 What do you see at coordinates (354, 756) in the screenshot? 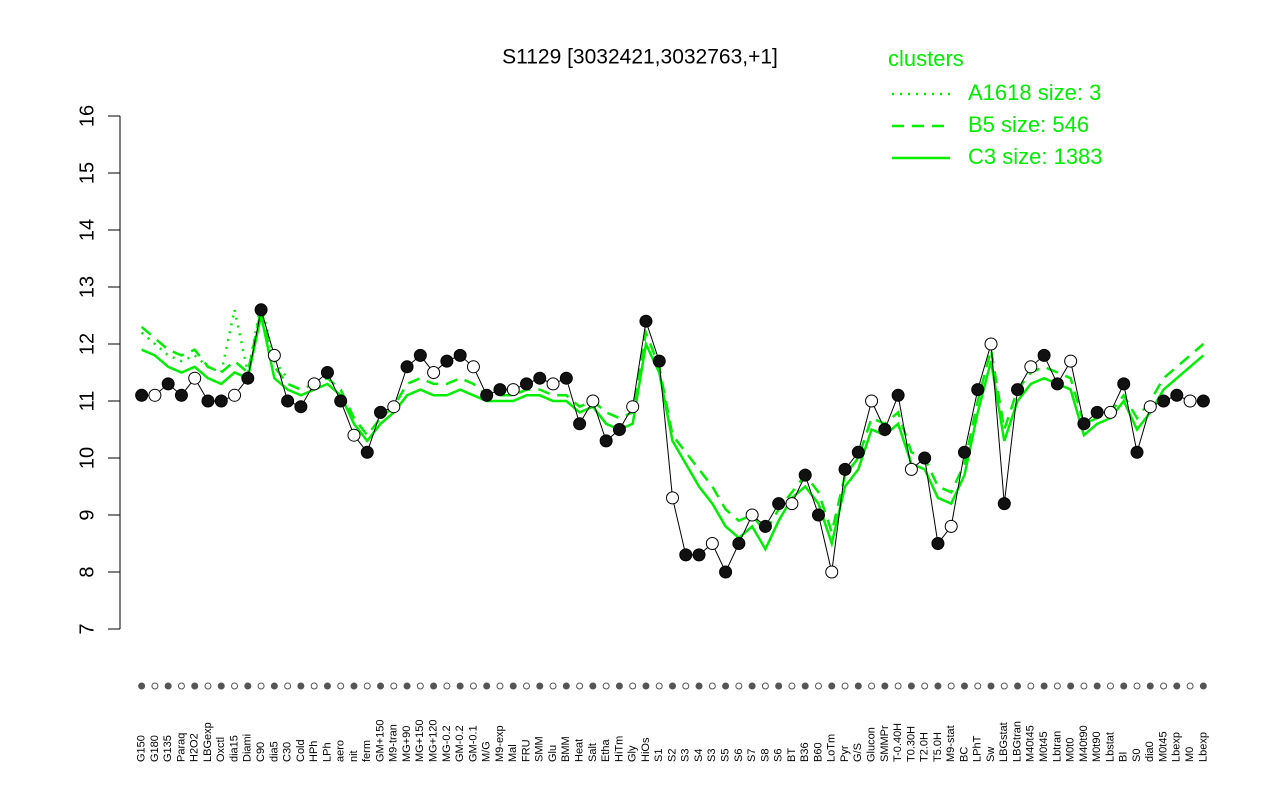
I see `x-tick-label: nit` at bounding box center [354, 756].